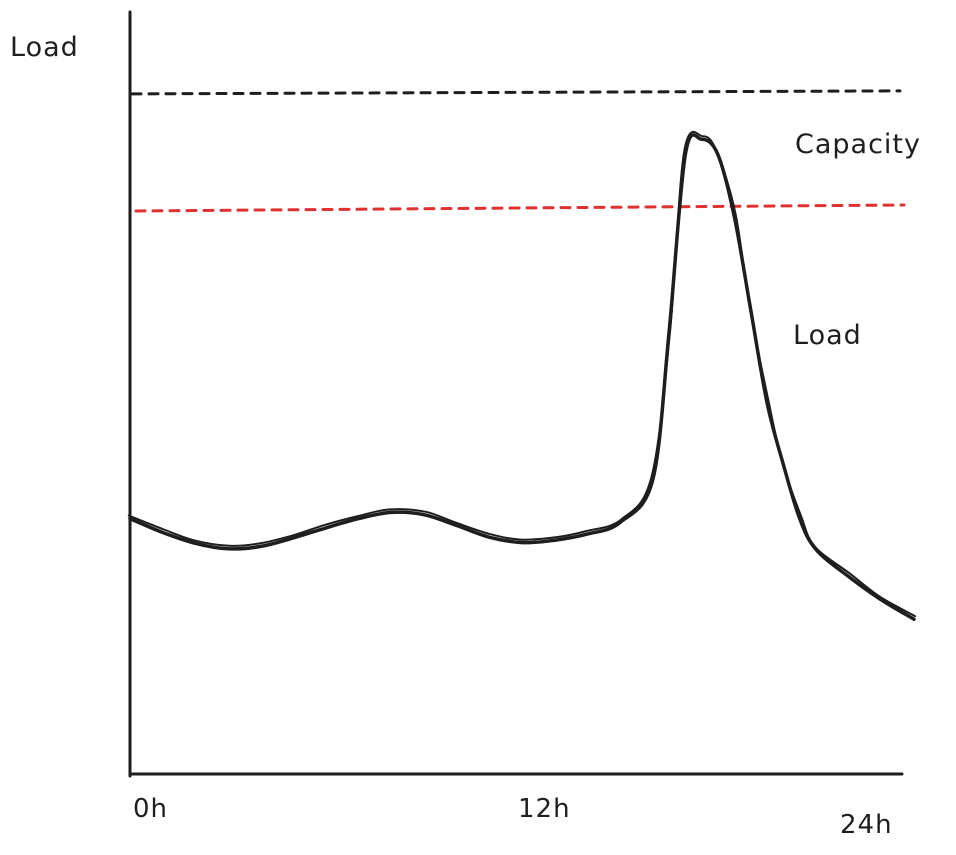 The image size is (956, 855). I want to click on threshold-reference-line, so click(520, 208).